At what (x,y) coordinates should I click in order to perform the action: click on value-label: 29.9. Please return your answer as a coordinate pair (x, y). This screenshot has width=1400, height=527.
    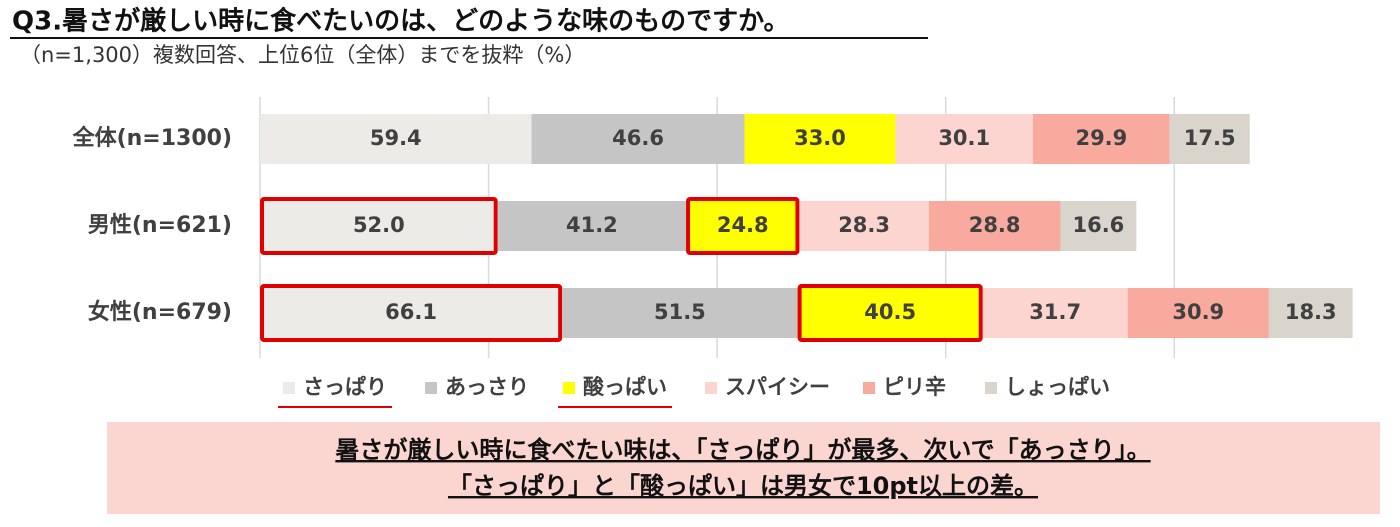
    Looking at the image, I should click on (1101, 138).